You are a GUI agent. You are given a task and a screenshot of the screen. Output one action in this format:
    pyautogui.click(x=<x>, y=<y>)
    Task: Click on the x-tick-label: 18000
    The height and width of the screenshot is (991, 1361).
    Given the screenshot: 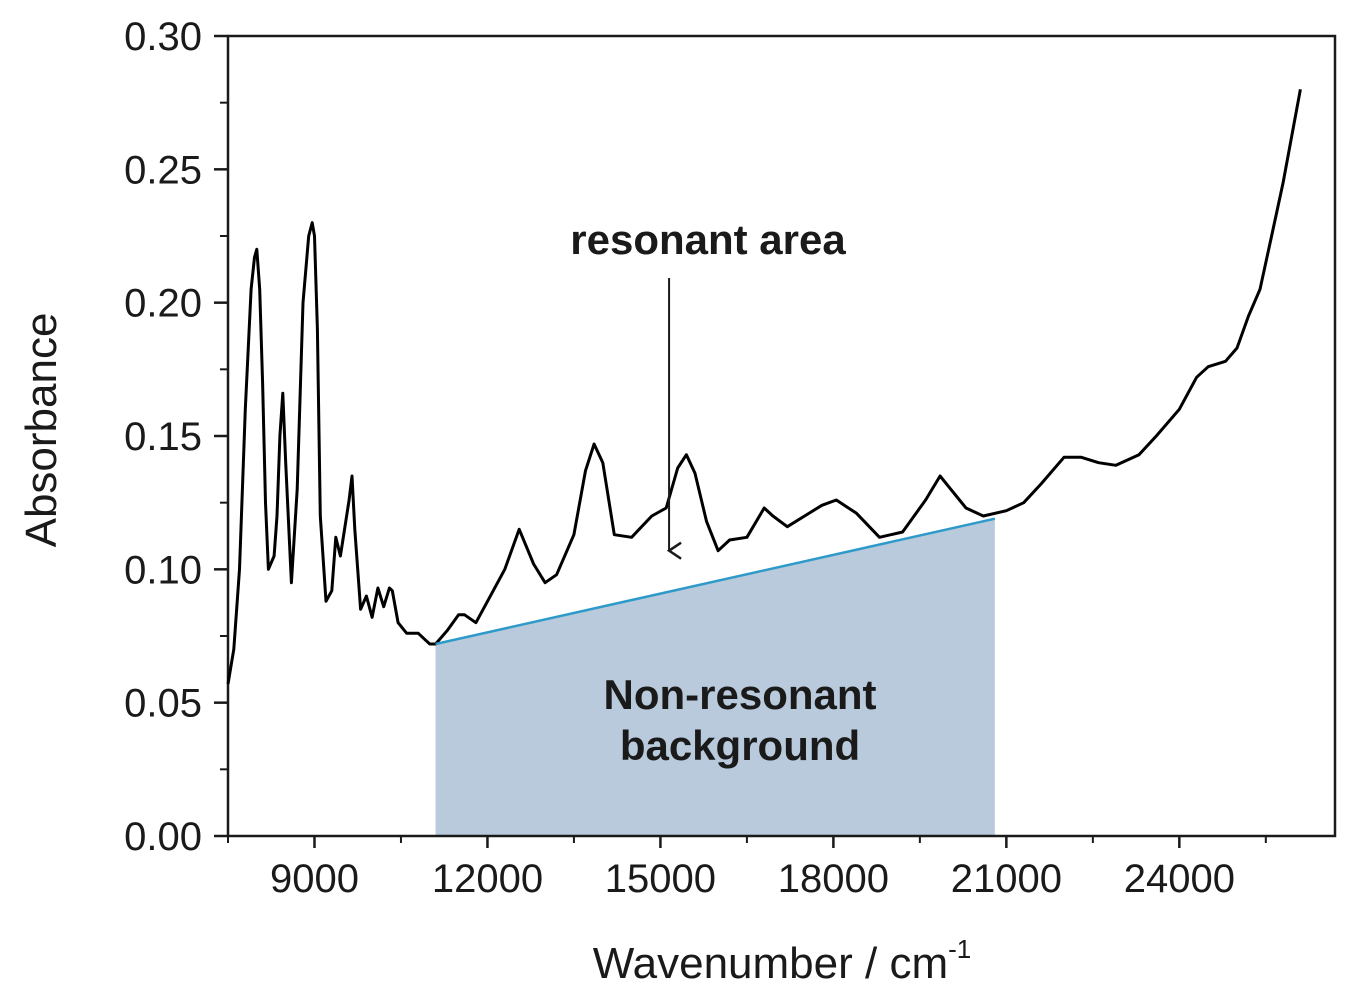 What is the action you would take?
    pyautogui.click(x=833, y=879)
    